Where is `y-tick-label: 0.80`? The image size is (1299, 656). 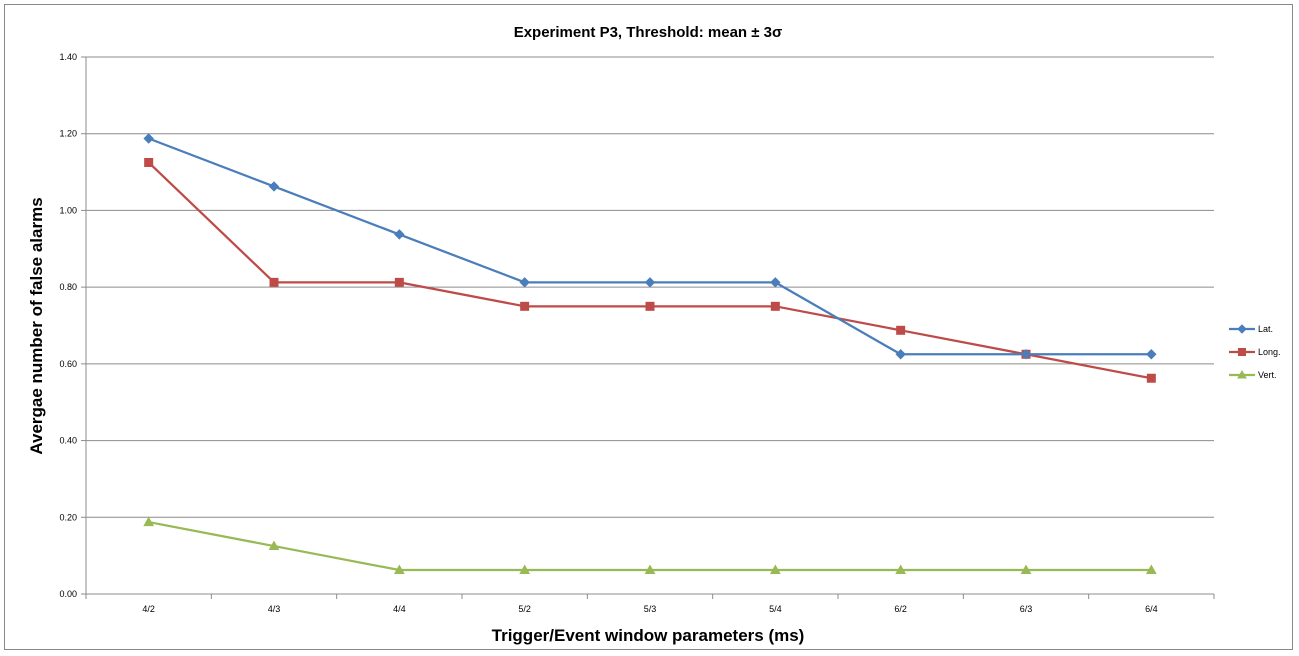 y-tick-label: 0.80 is located at coordinates (68, 287).